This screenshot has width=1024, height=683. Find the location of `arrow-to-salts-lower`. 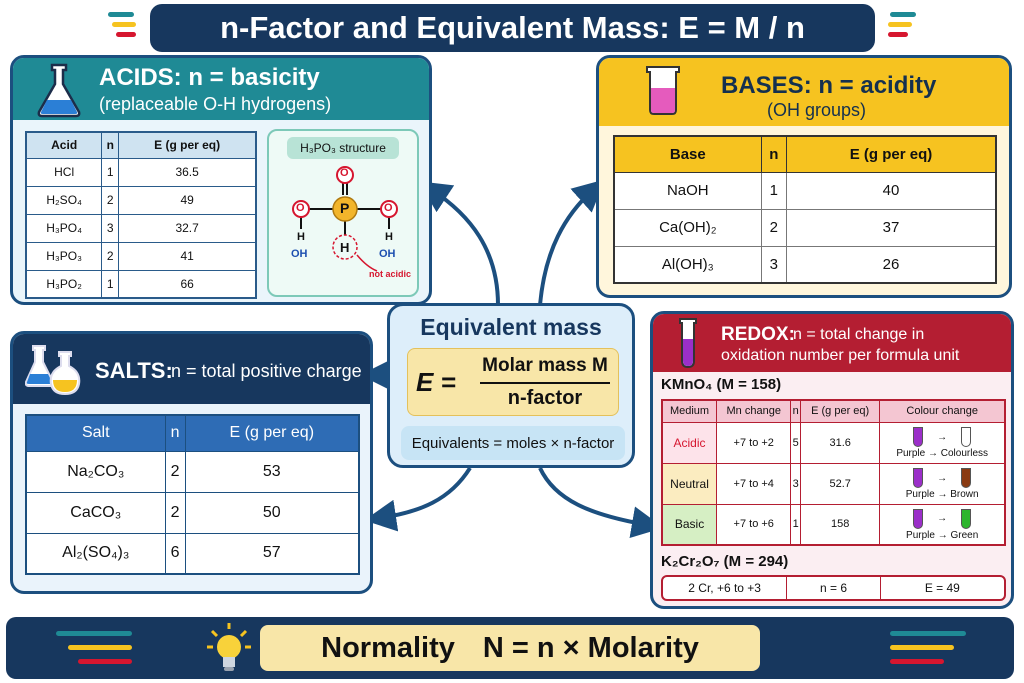

arrow-to-salts-lower is located at coordinates (418, 499).